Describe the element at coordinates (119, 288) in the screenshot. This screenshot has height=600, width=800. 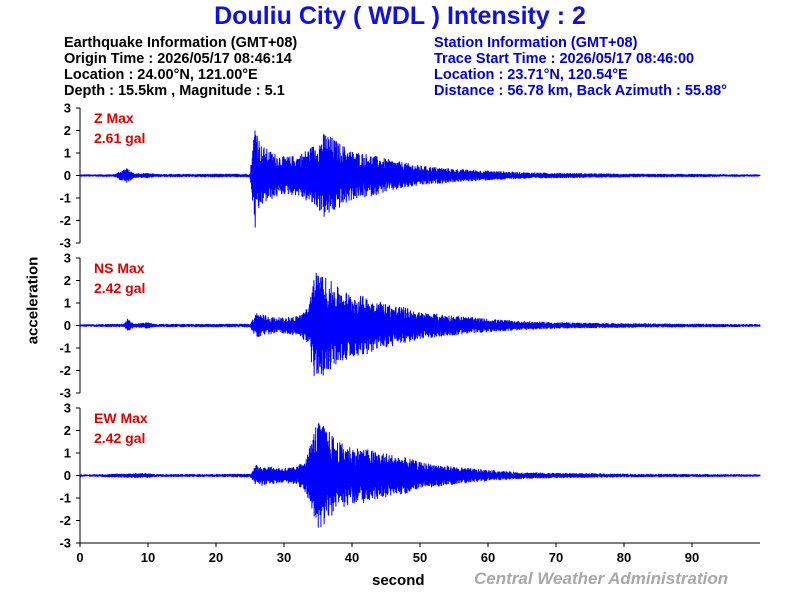
I see `max-value-ns: 2.42 gal` at that location.